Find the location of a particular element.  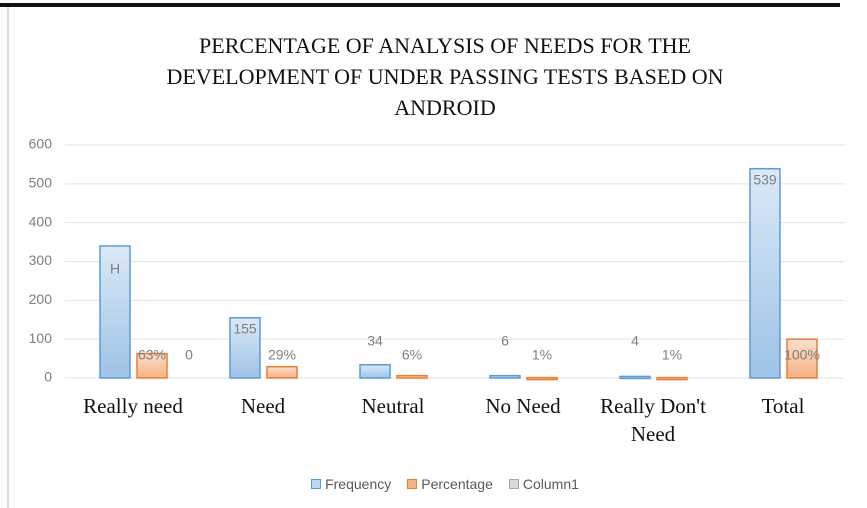

legend-item: Frequency is located at coordinates (351, 484).